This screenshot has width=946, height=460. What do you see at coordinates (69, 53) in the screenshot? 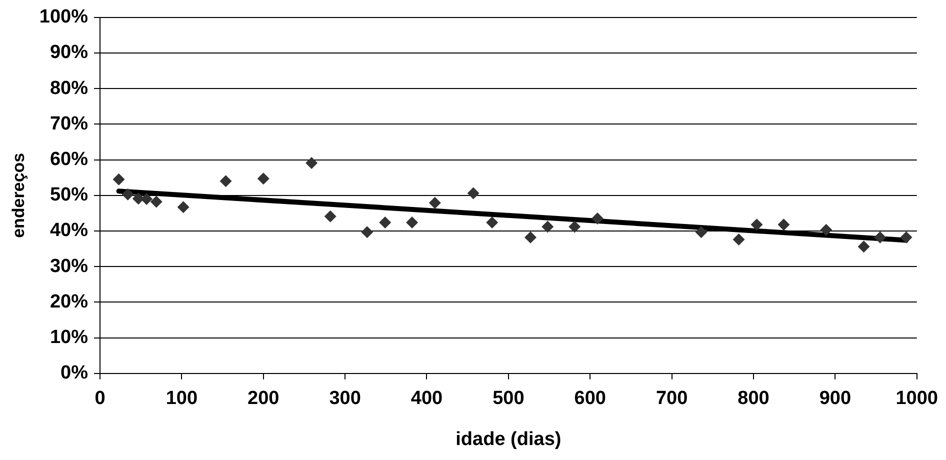
I see `y-tick-label: 90%` at bounding box center [69, 53].